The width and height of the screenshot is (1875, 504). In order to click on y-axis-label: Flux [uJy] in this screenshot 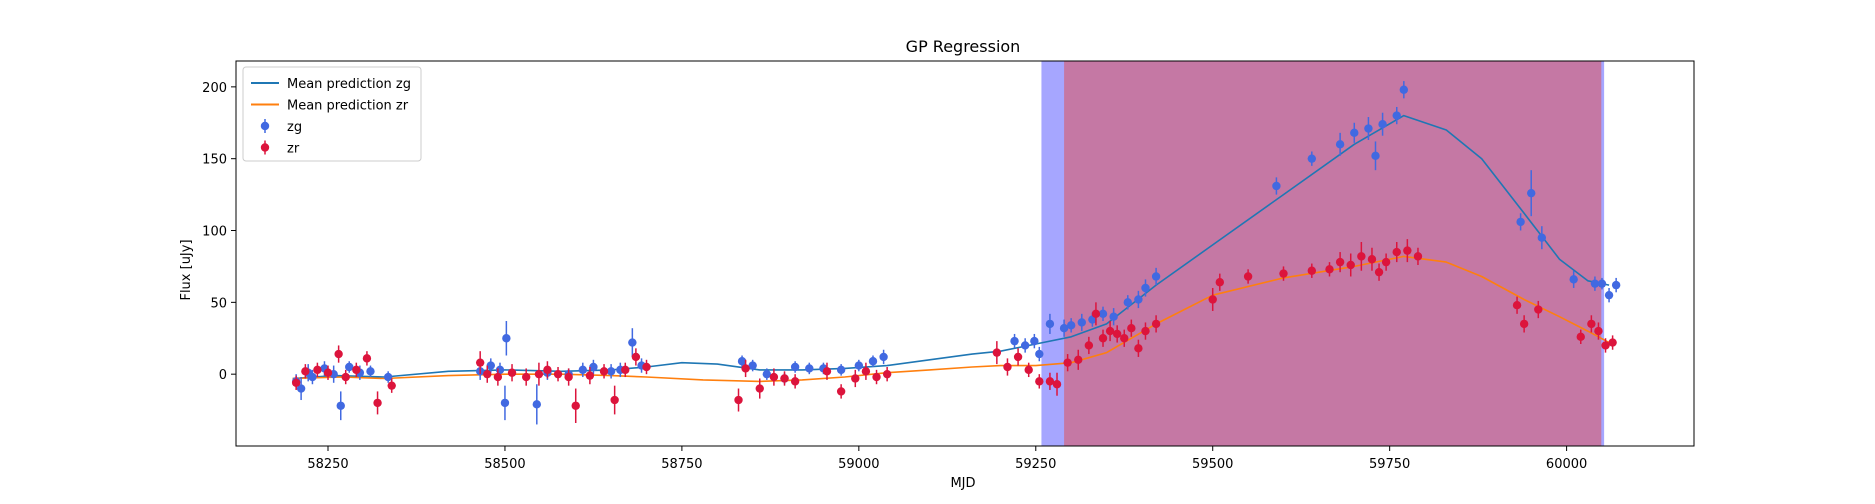, I will do `click(186, 269)`.